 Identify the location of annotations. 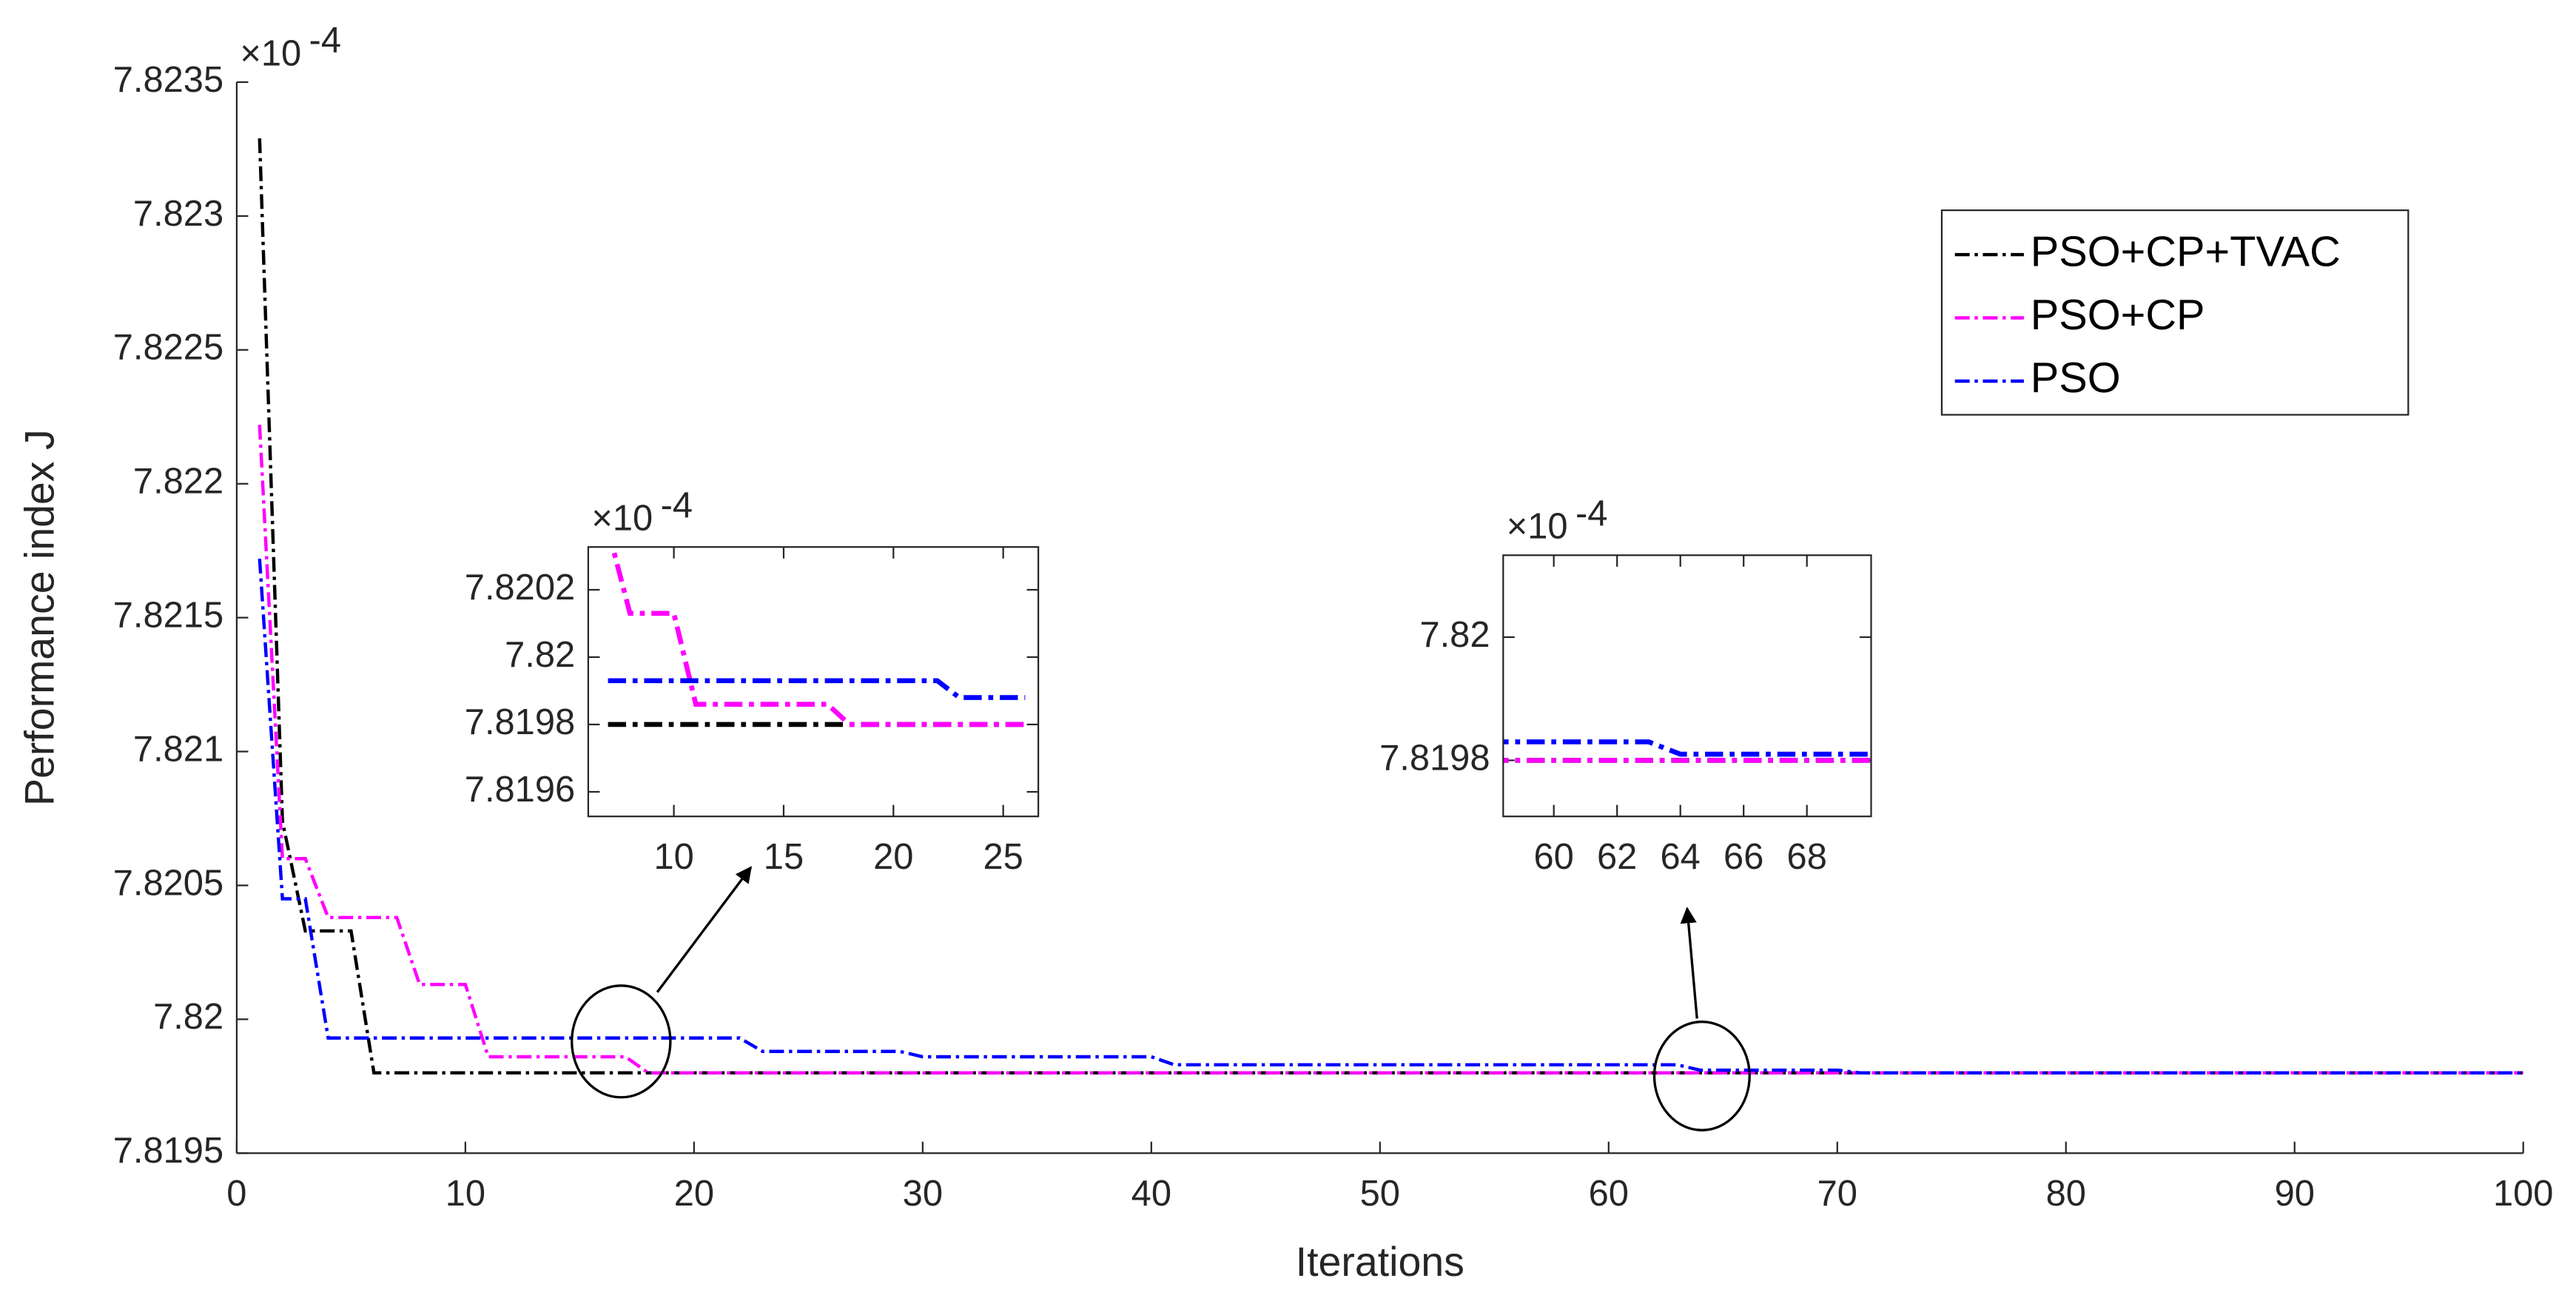
(1161, 999).